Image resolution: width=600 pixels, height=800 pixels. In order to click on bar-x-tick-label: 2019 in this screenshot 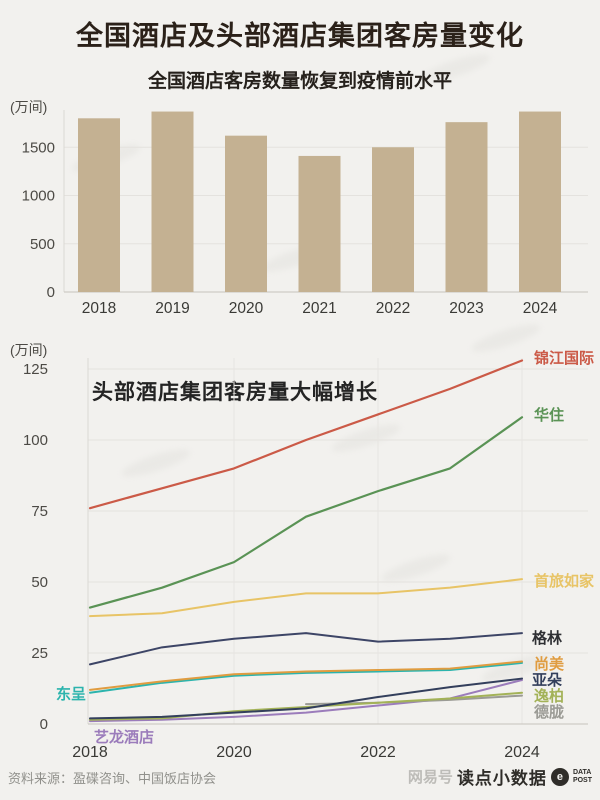, I will do `click(172, 308)`.